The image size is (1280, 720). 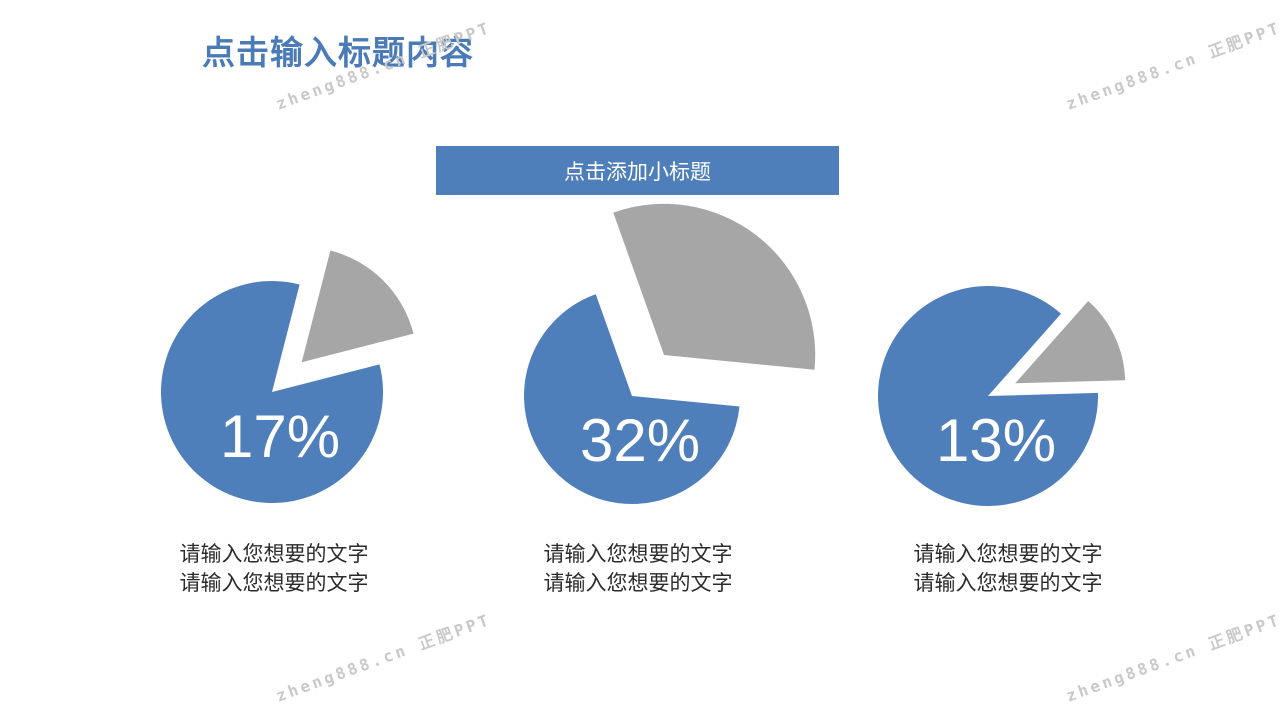 I want to click on pie-1-percent-label: 17%, so click(x=280, y=436).